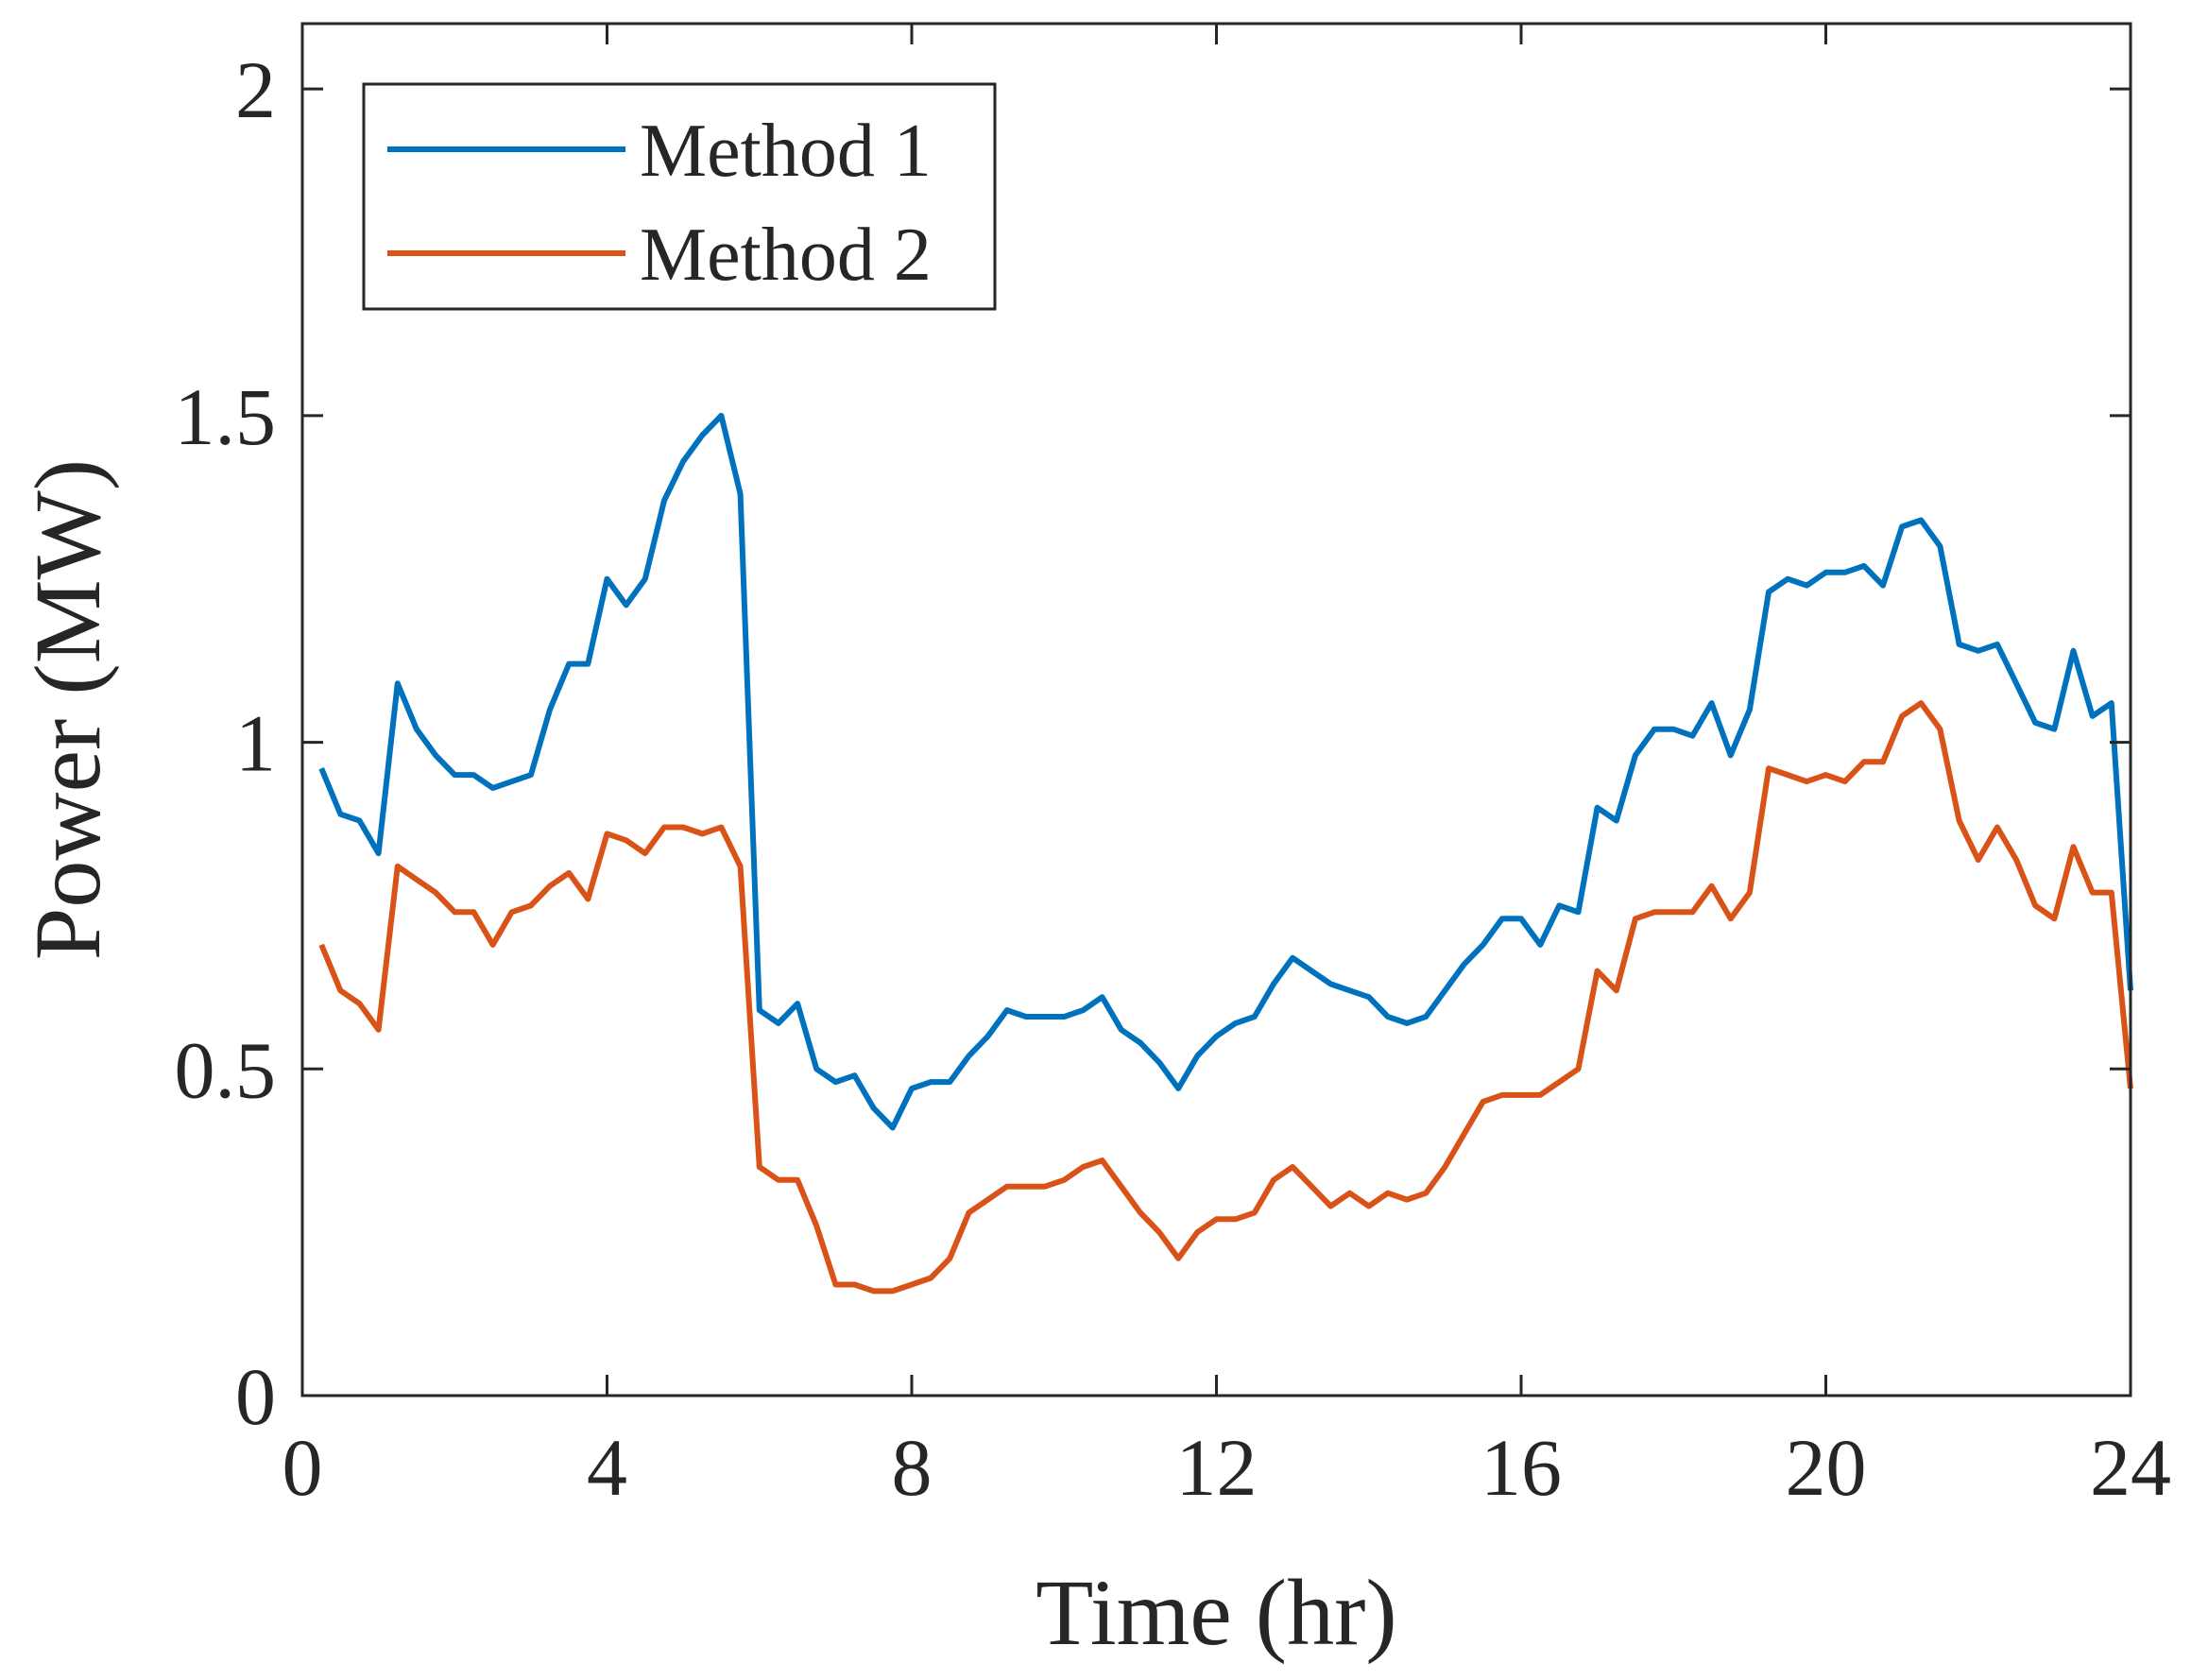 This screenshot has height=1680, width=2191. What do you see at coordinates (302, 1467) in the screenshot?
I see `x-tick-label-0: 0` at bounding box center [302, 1467].